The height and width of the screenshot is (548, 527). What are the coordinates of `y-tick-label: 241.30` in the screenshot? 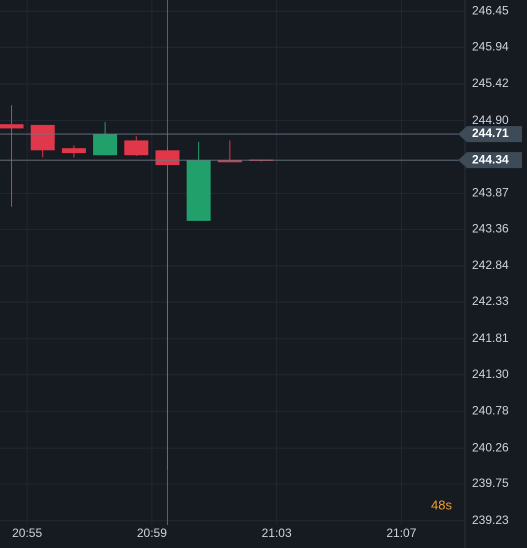 It's located at (490, 374).